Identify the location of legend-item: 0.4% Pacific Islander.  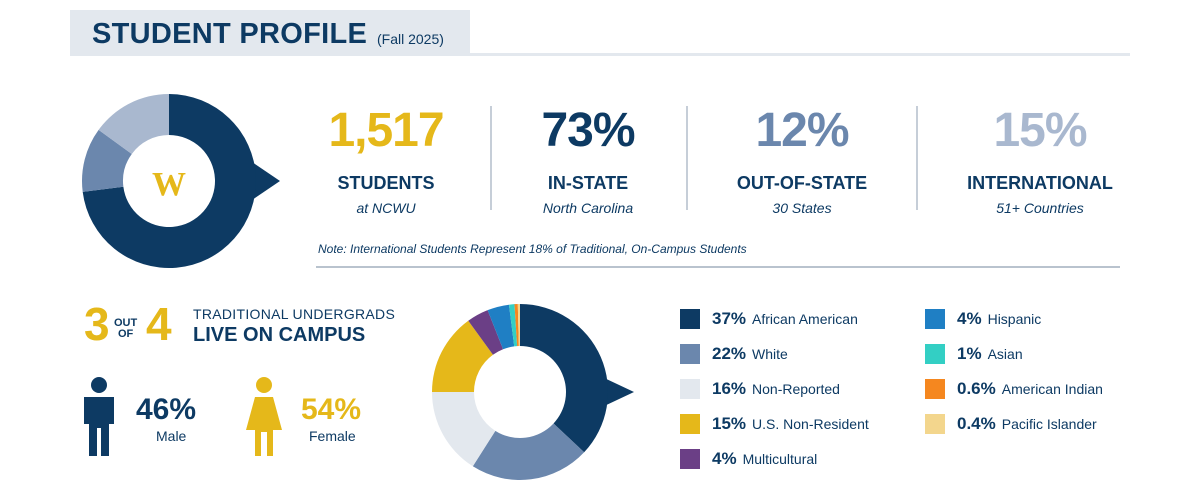
(1011, 424).